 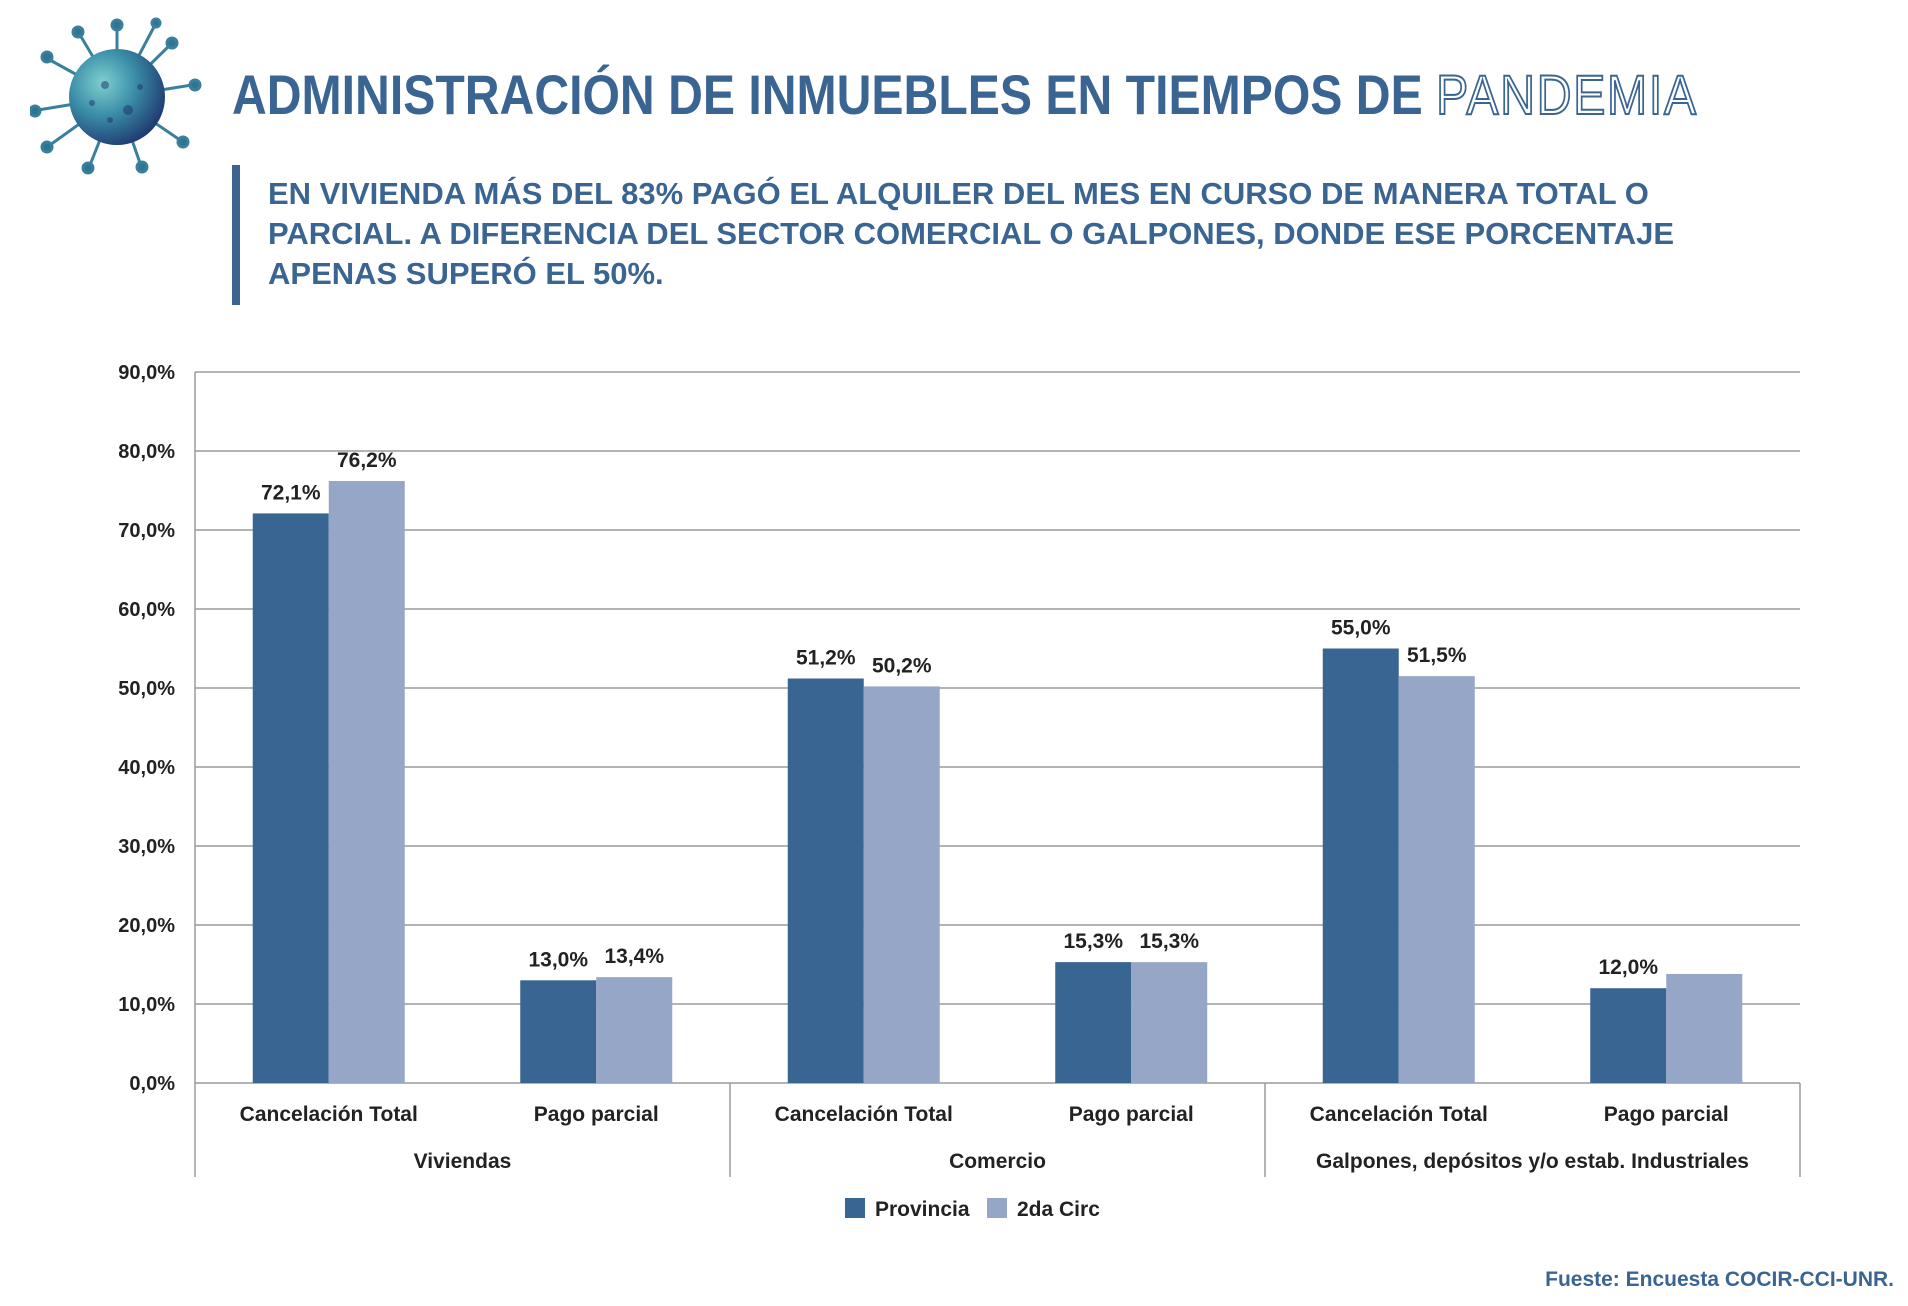 What do you see at coordinates (146, 531) in the screenshot?
I see `y-tick-label: 70,0%` at bounding box center [146, 531].